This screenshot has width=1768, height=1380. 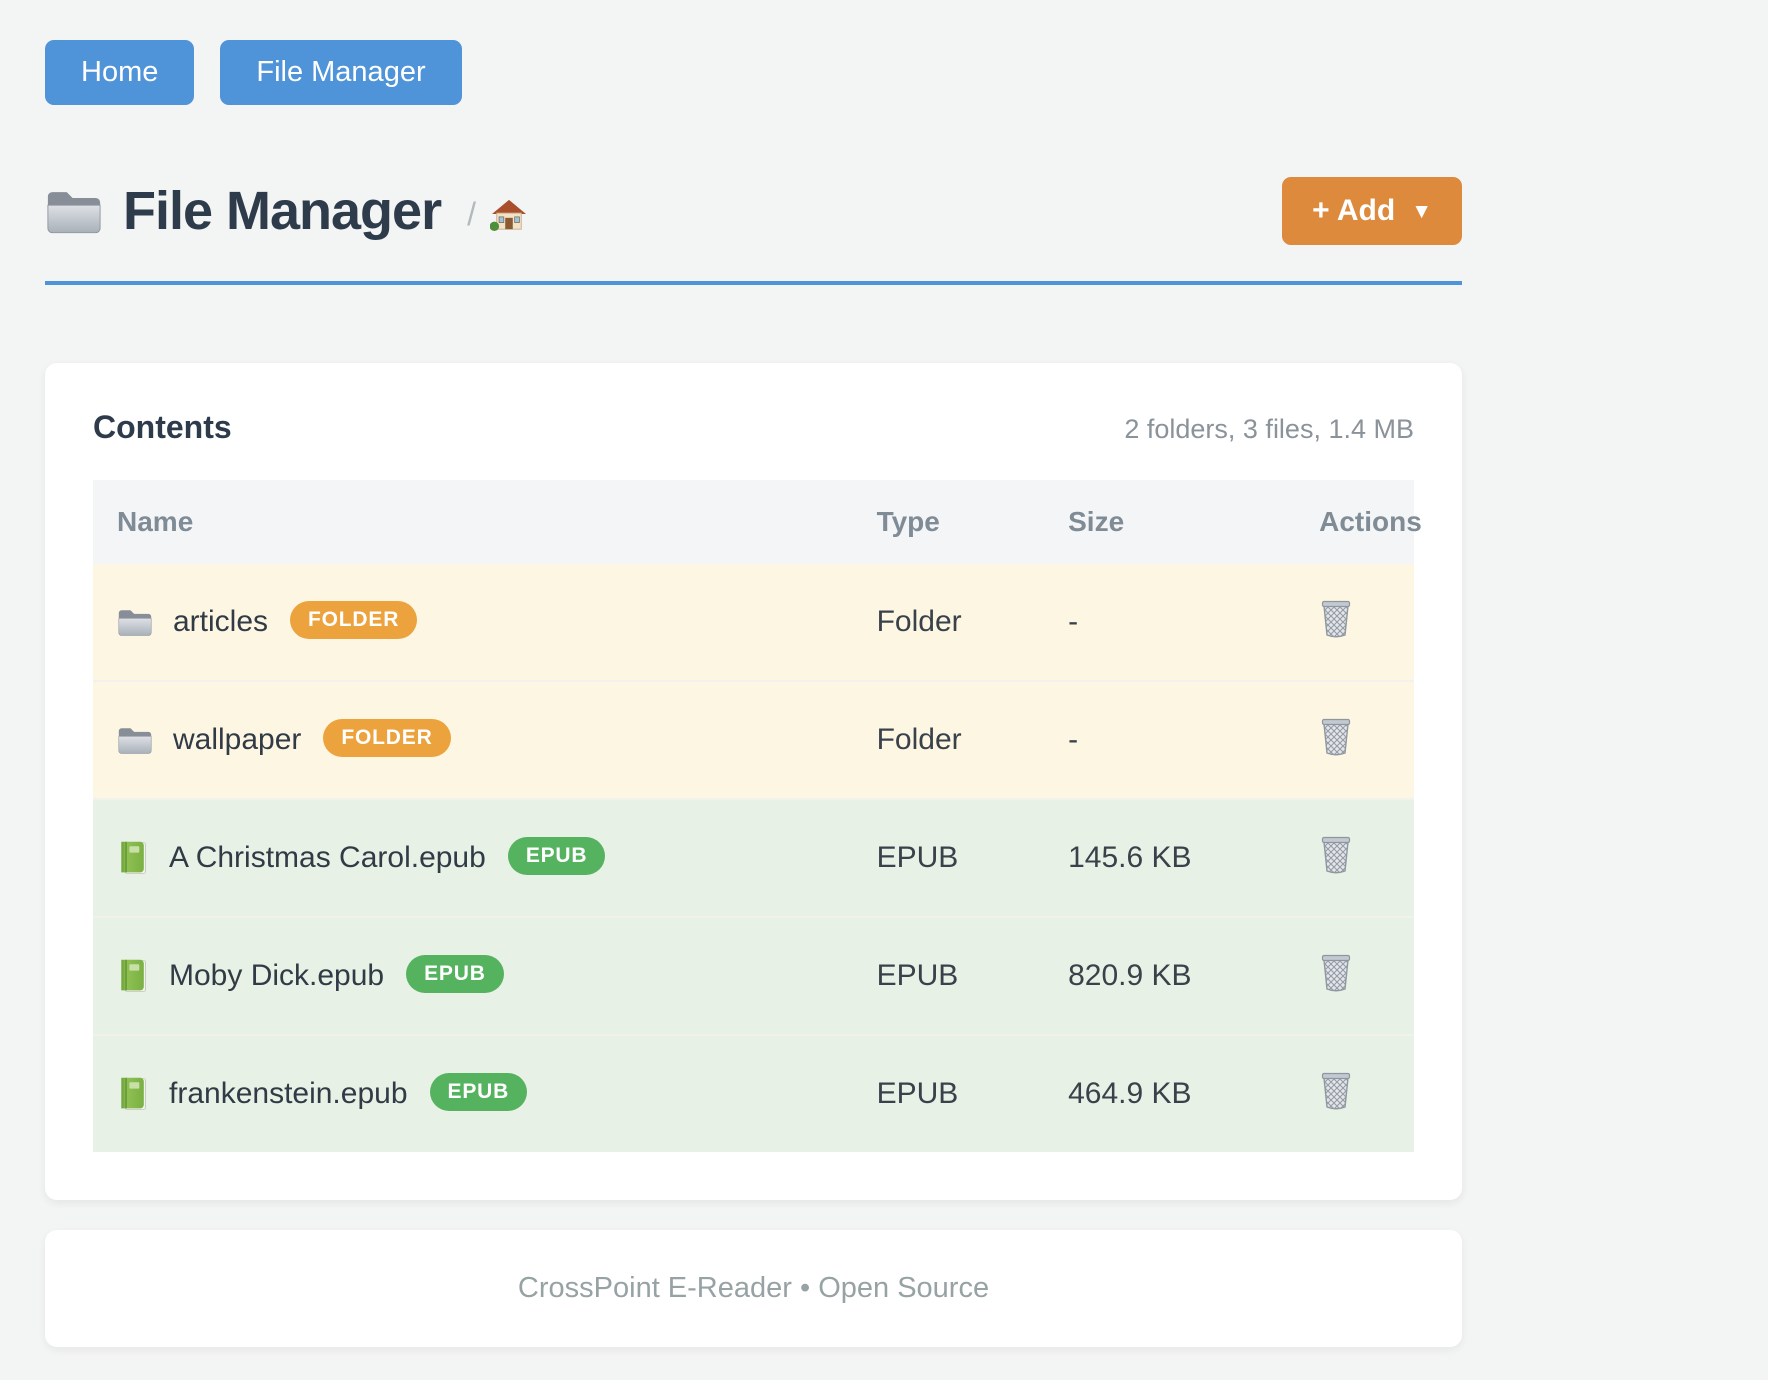 What do you see at coordinates (508, 215) in the screenshot?
I see `home-breadcrumb-icon` at bounding box center [508, 215].